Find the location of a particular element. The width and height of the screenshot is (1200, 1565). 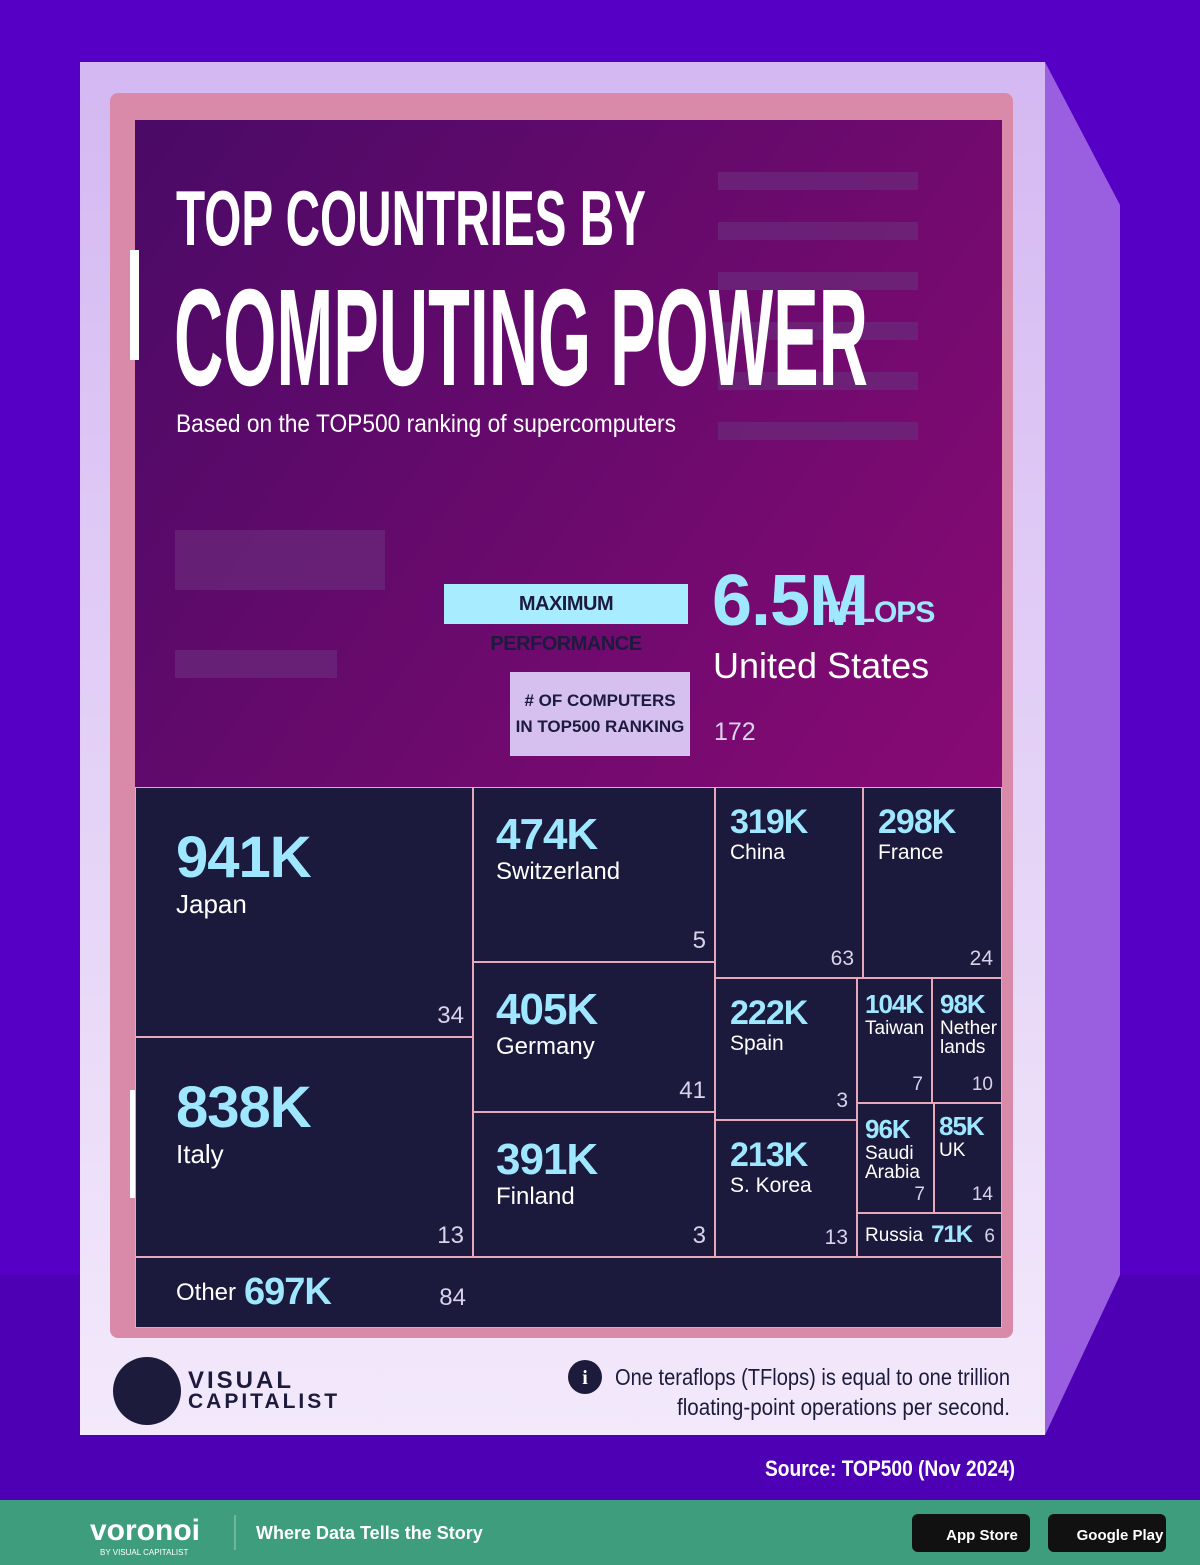

treemap-cell: Russia 71K 6 is located at coordinates (929, 1235).